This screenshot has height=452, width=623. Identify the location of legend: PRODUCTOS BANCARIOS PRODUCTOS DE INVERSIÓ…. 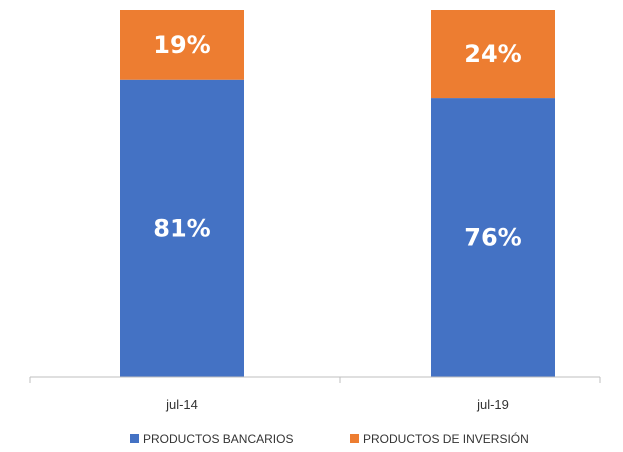
(329, 438).